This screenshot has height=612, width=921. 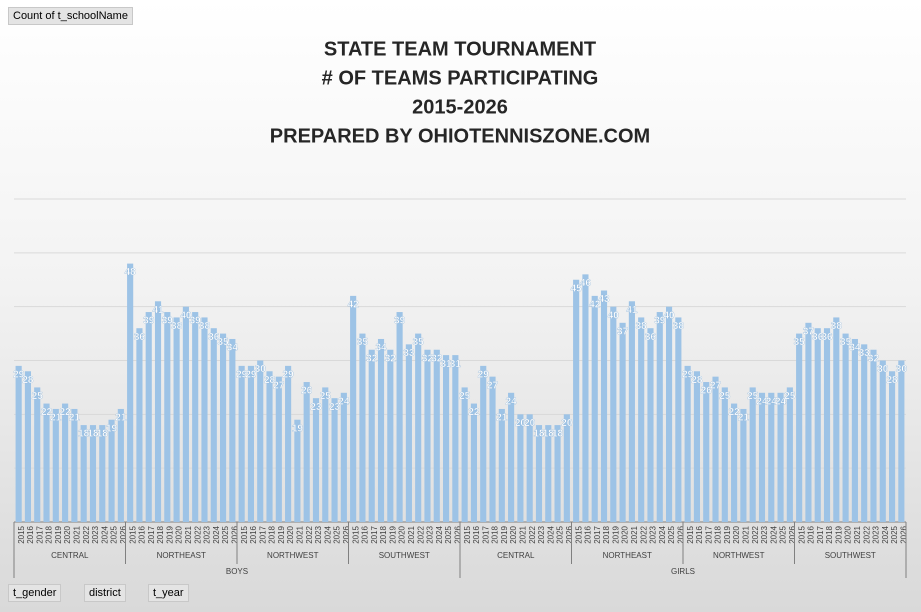 What do you see at coordinates (567, 423) in the screenshot?
I see `data-label: 20` at bounding box center [567, 423].